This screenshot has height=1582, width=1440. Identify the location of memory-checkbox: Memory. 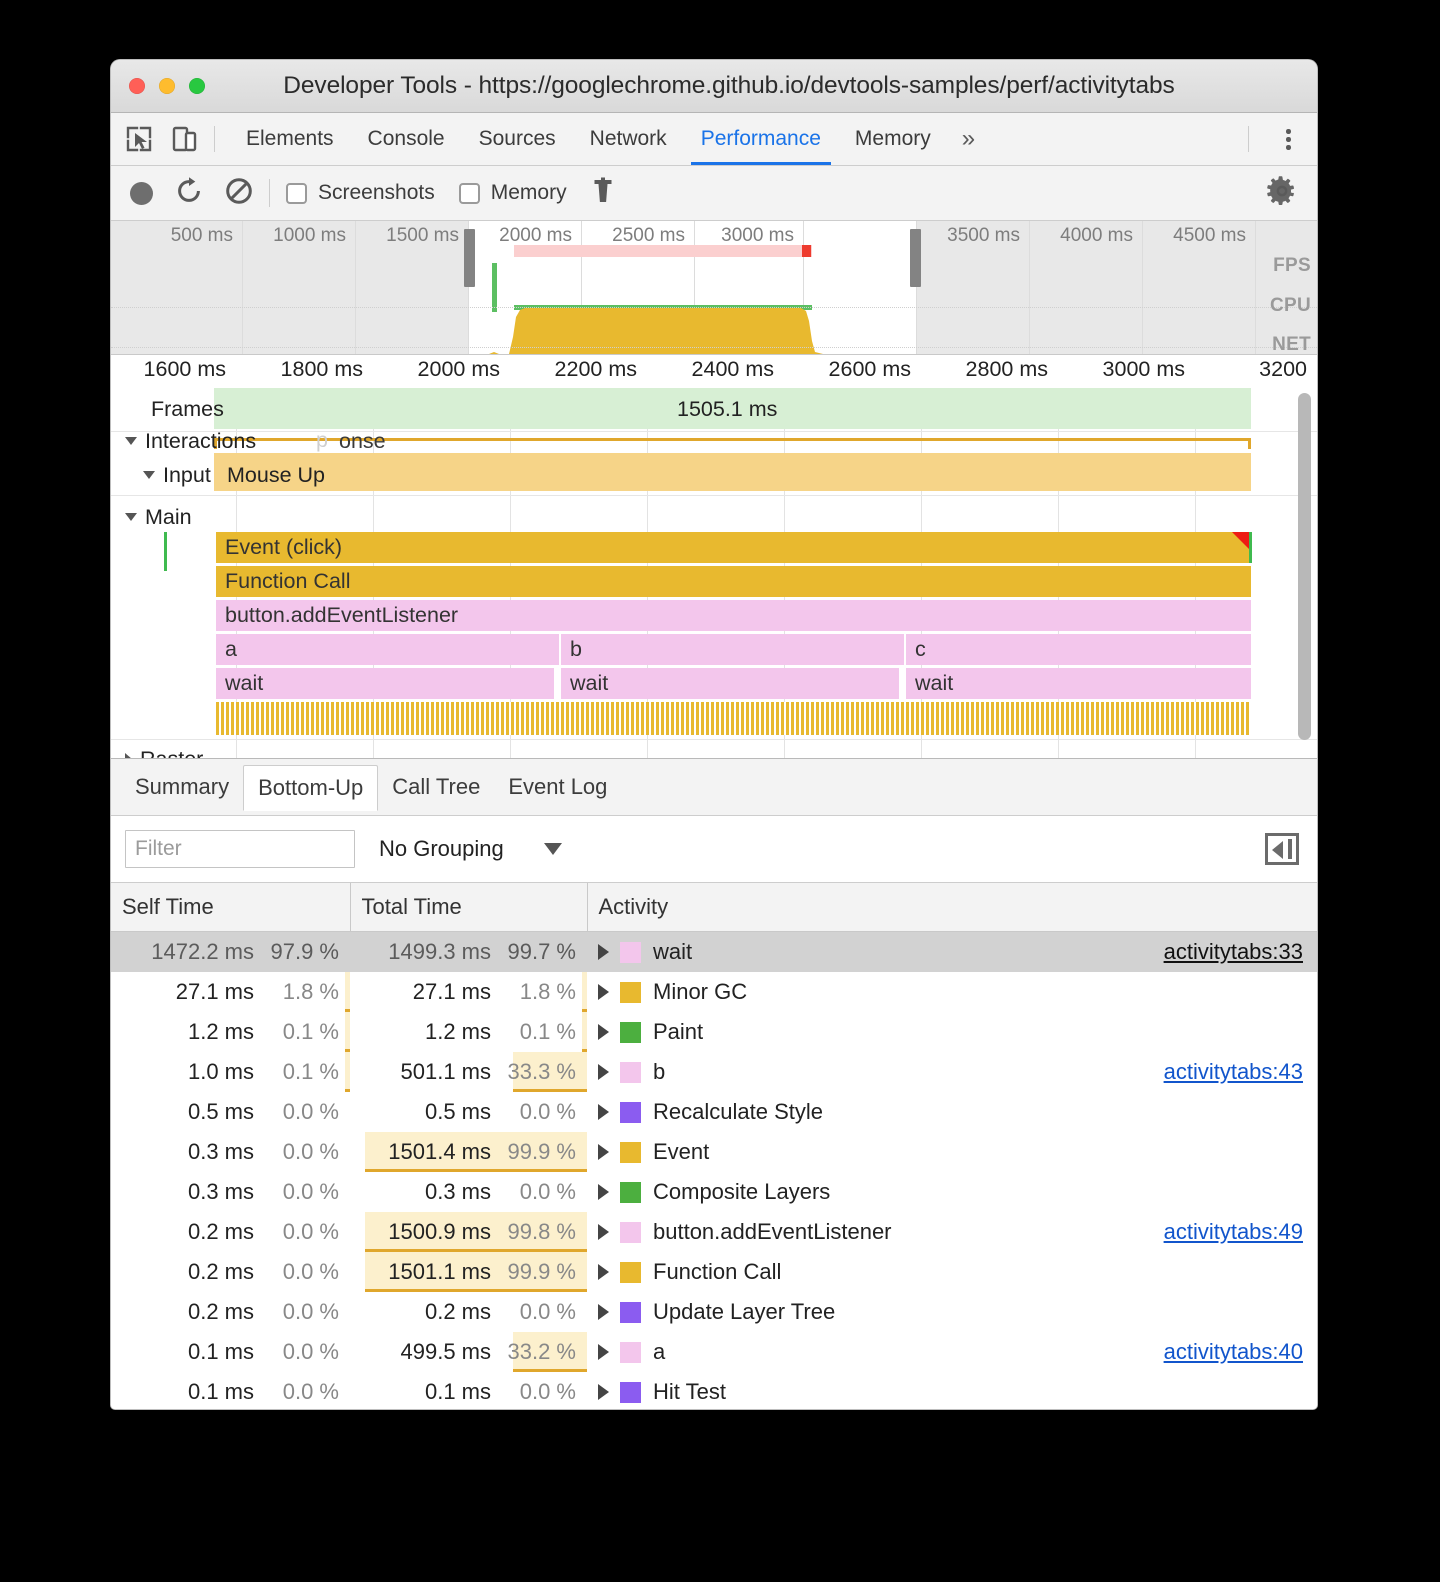
(512, 193).